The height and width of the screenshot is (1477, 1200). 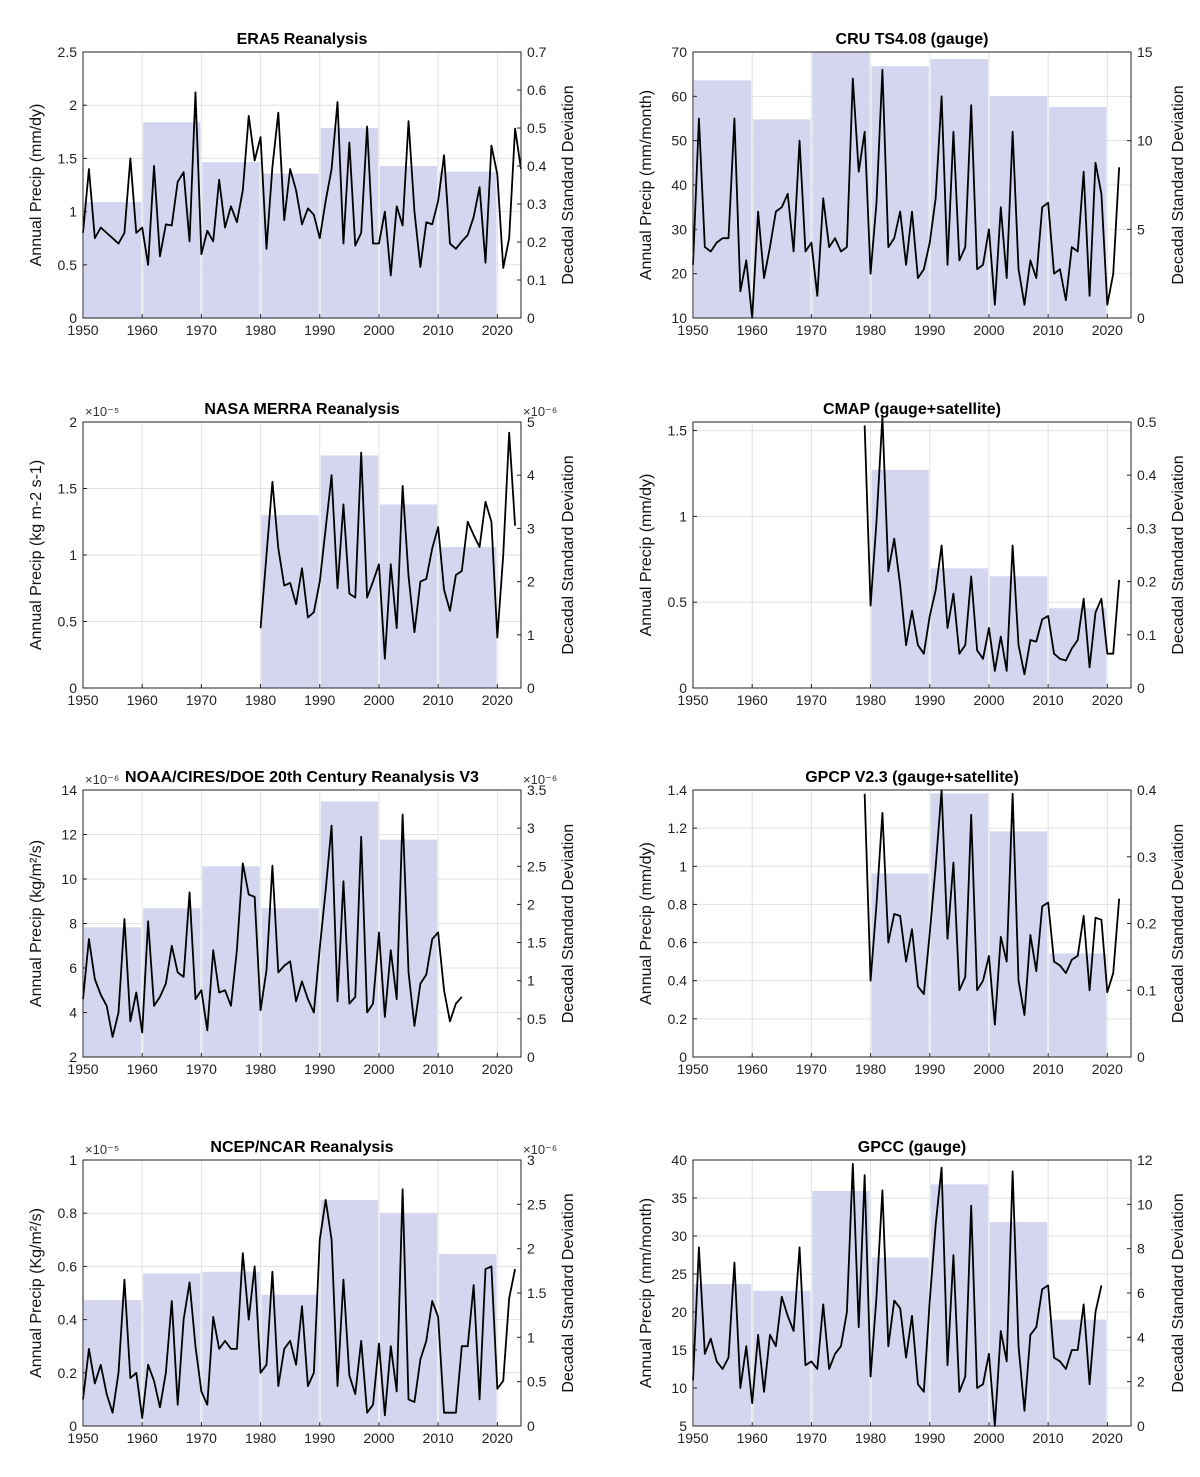 What do you see at coordinates (68, 1266) in the screenshot?
I see `y-tick-label: 0.6` at bounding box center [68, 1266].